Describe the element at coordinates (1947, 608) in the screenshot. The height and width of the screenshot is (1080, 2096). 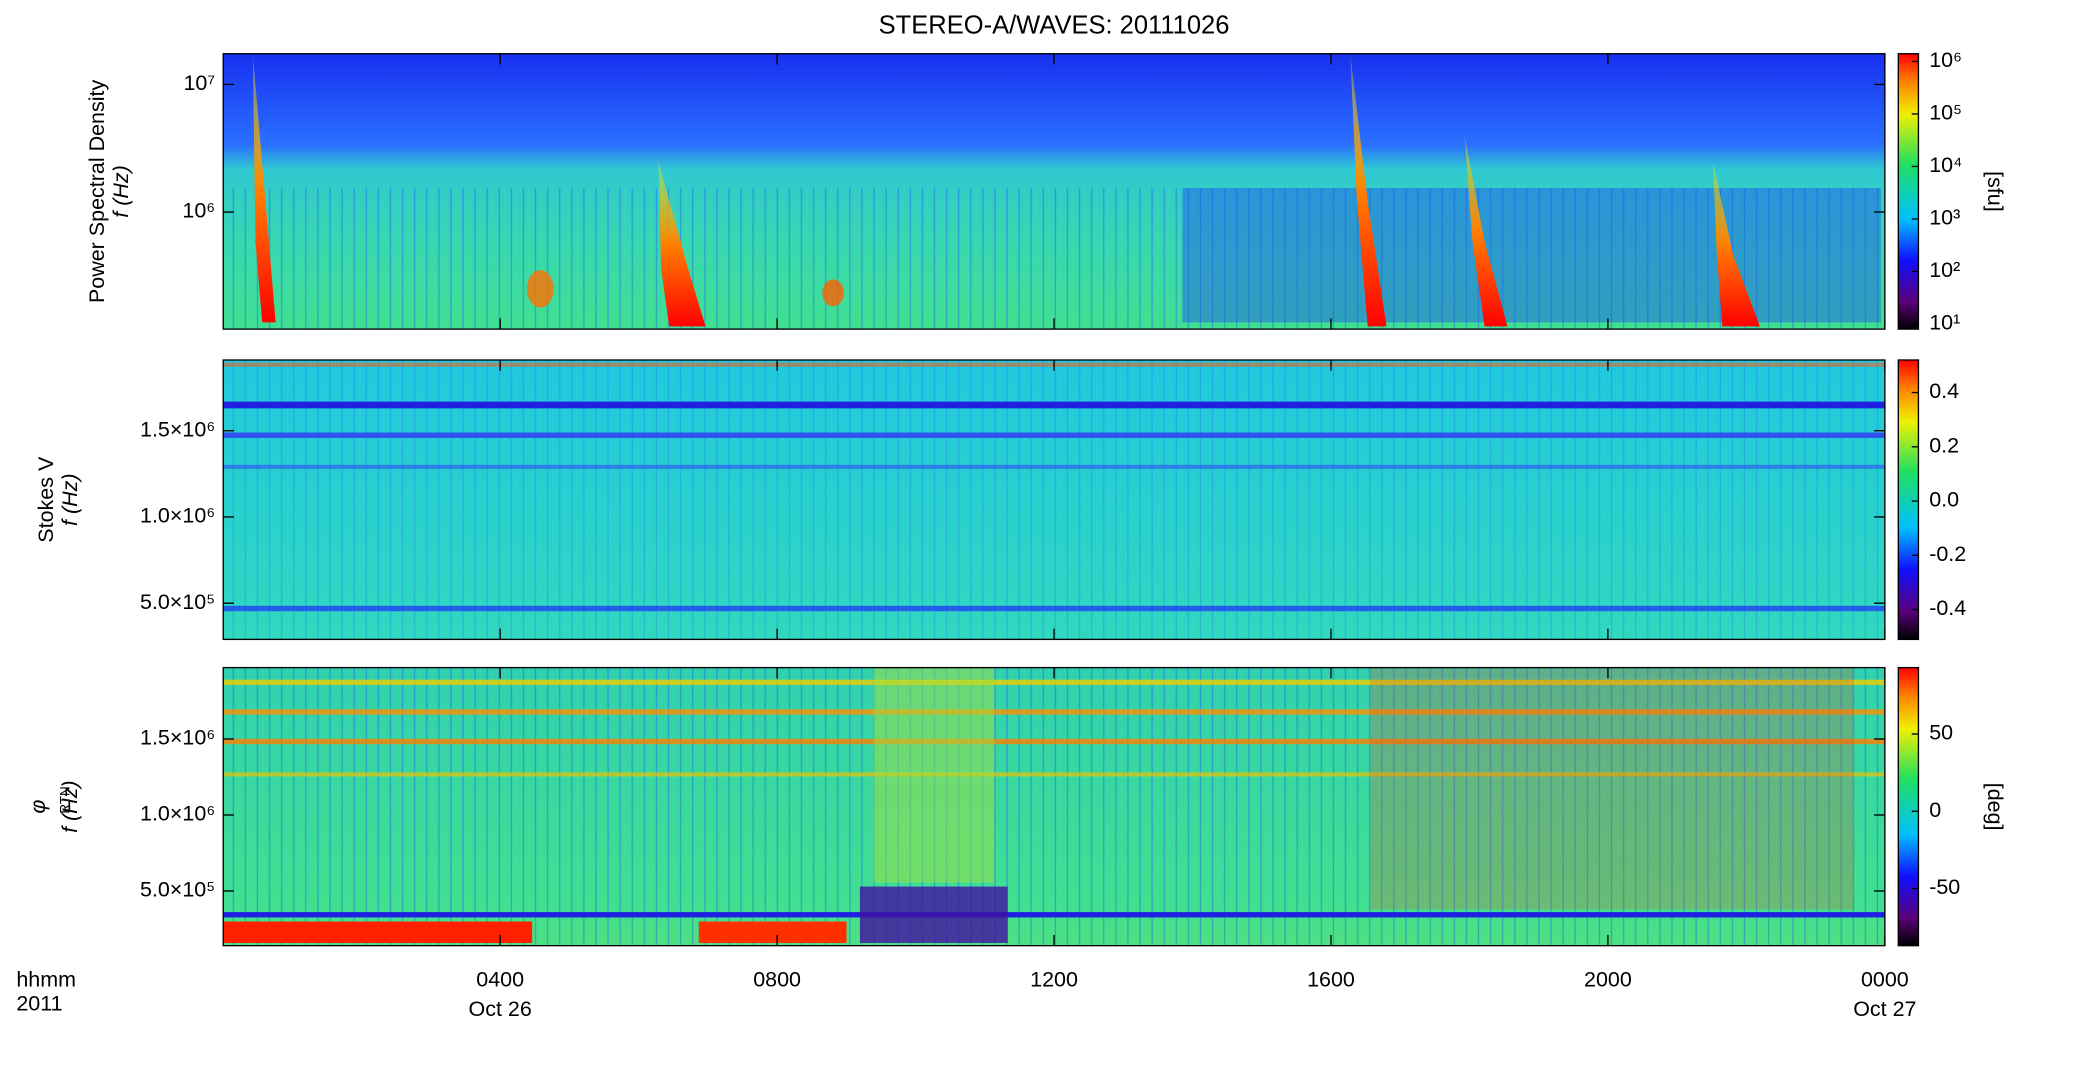
I see `colorbar-tick-label: -0.4` at that location.